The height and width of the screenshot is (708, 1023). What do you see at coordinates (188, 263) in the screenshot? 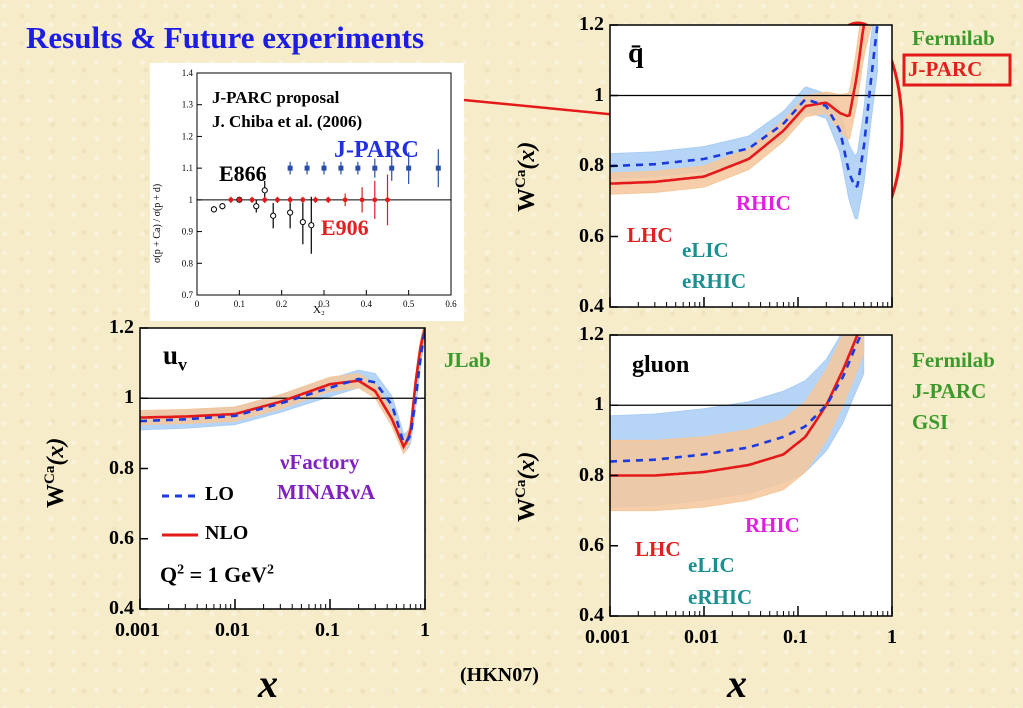
I see `inset-ytick-label: 0.8` at bounding box center [188, 263].